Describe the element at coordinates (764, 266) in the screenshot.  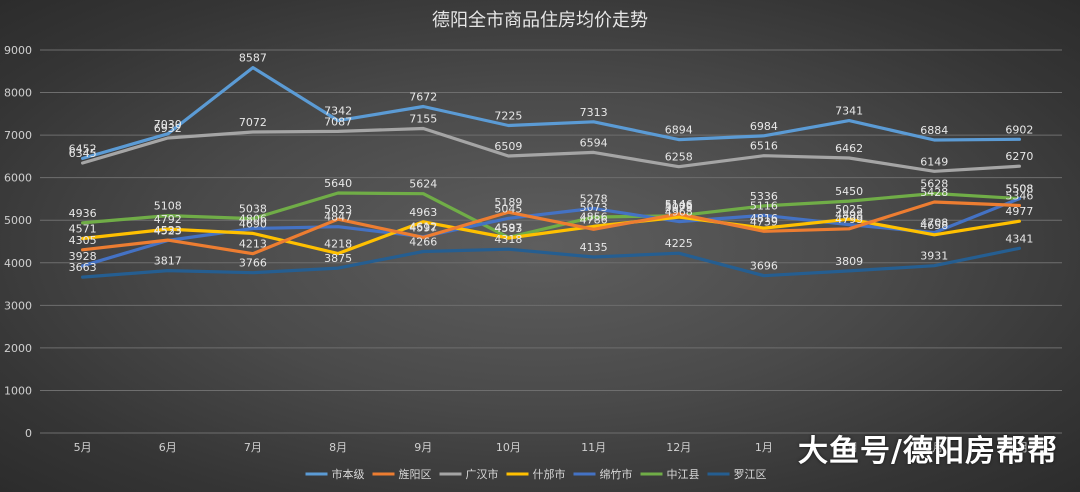
I see `data-label: 3696` at that location.